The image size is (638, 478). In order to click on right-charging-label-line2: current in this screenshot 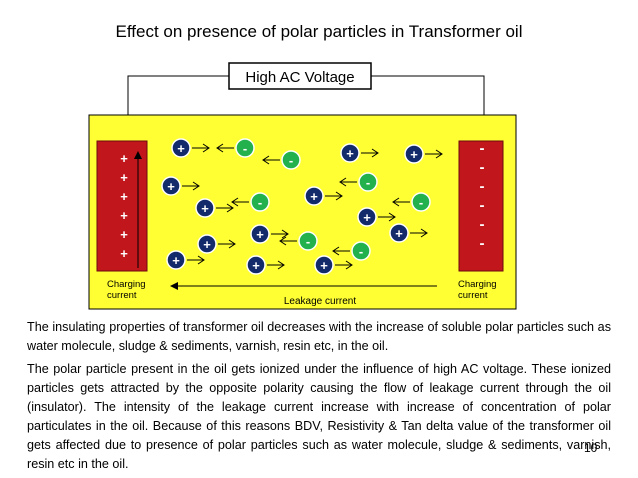, I will do `click(473, 295)`.